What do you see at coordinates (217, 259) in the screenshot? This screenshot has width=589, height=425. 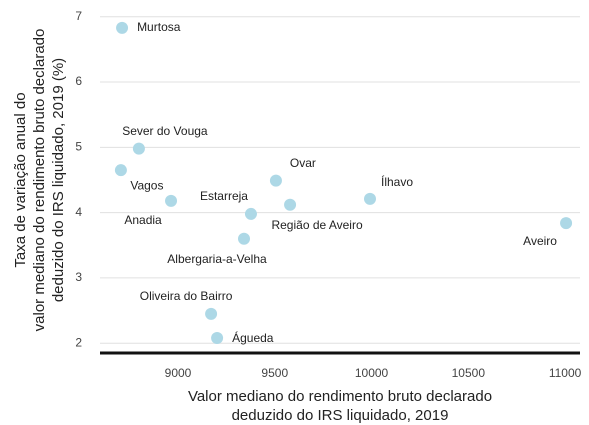 I see `point-label: Albergaria-a-Velha` at bounding box center [217, 259].